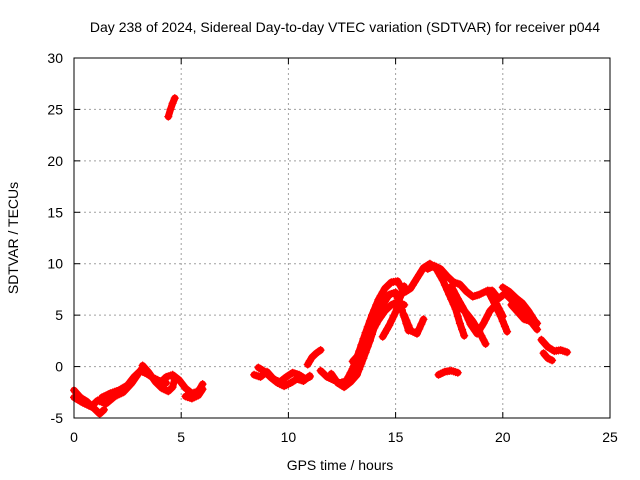 The image size is (640, 480). I want to click on y-tick-label: -5, so click(57, 418).